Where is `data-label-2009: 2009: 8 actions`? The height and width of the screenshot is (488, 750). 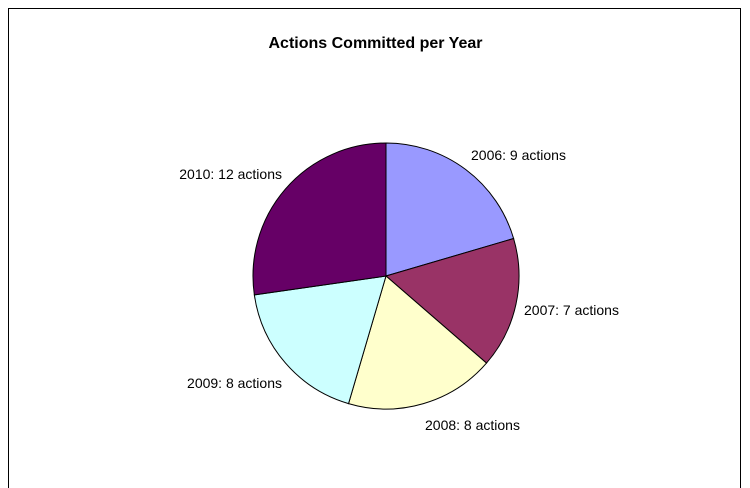 data-label-2009: 2009: 8 actions is located at coordinates (234, 383).